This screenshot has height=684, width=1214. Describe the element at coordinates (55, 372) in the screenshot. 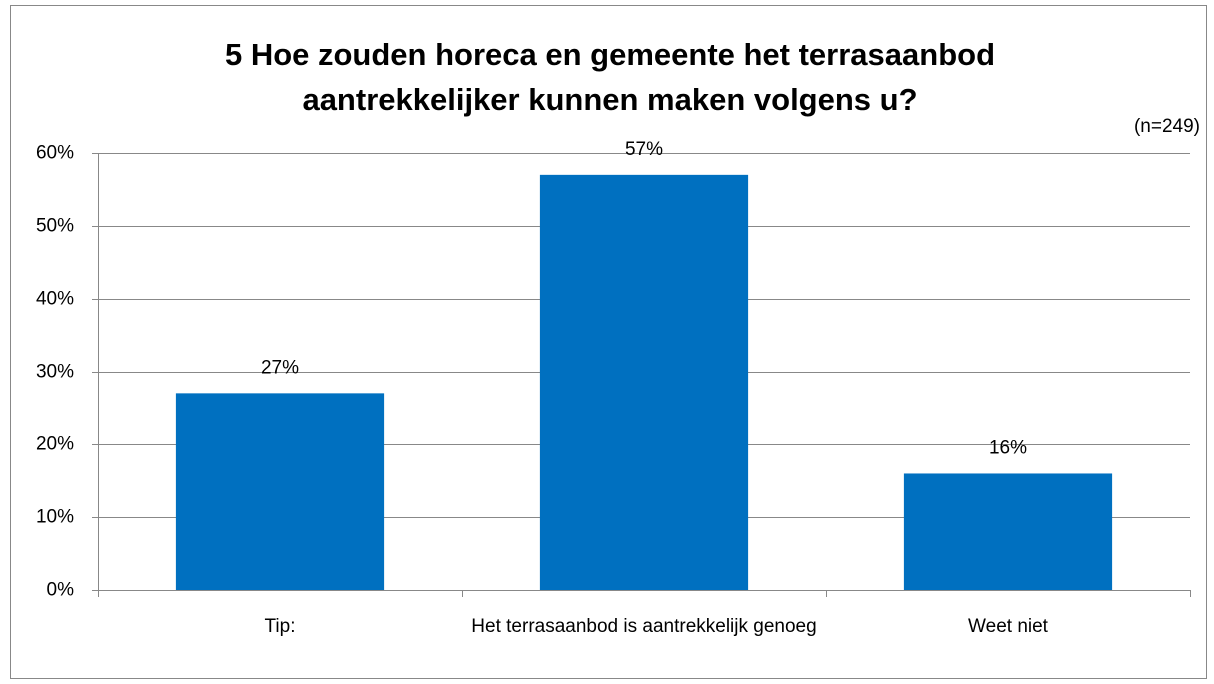

I see `y-tick-label: 30%` at that location.